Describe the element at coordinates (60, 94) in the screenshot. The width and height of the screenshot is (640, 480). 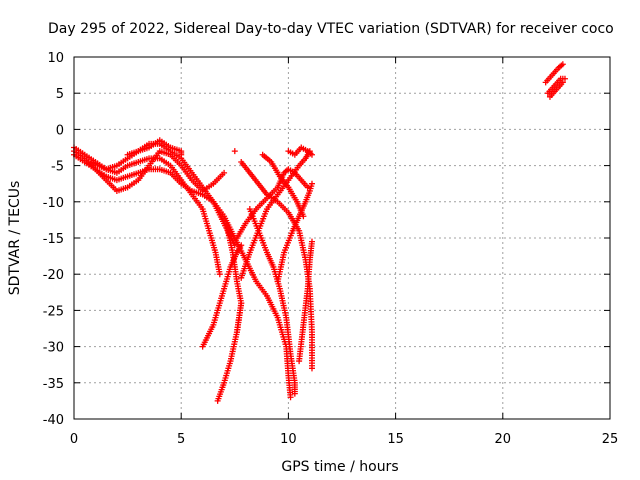
I see `y-tick-label: 5` at that location.